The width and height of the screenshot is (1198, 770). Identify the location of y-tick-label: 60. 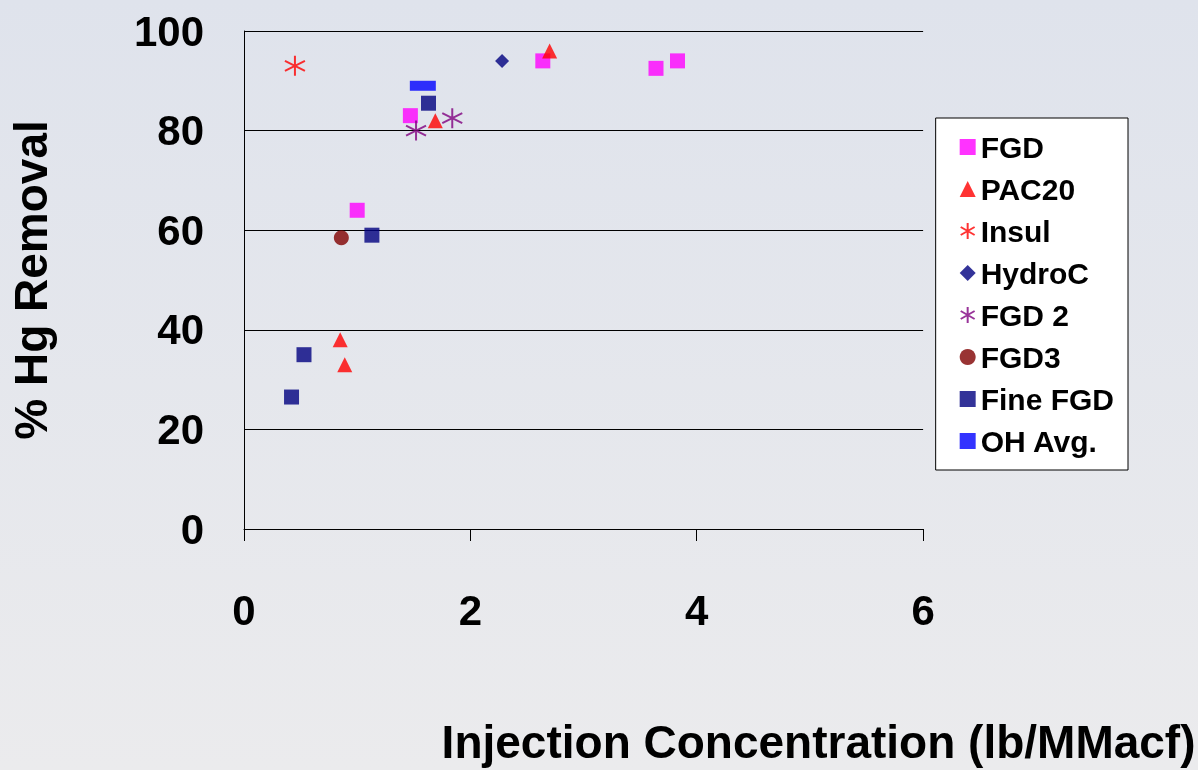
(180, 230).